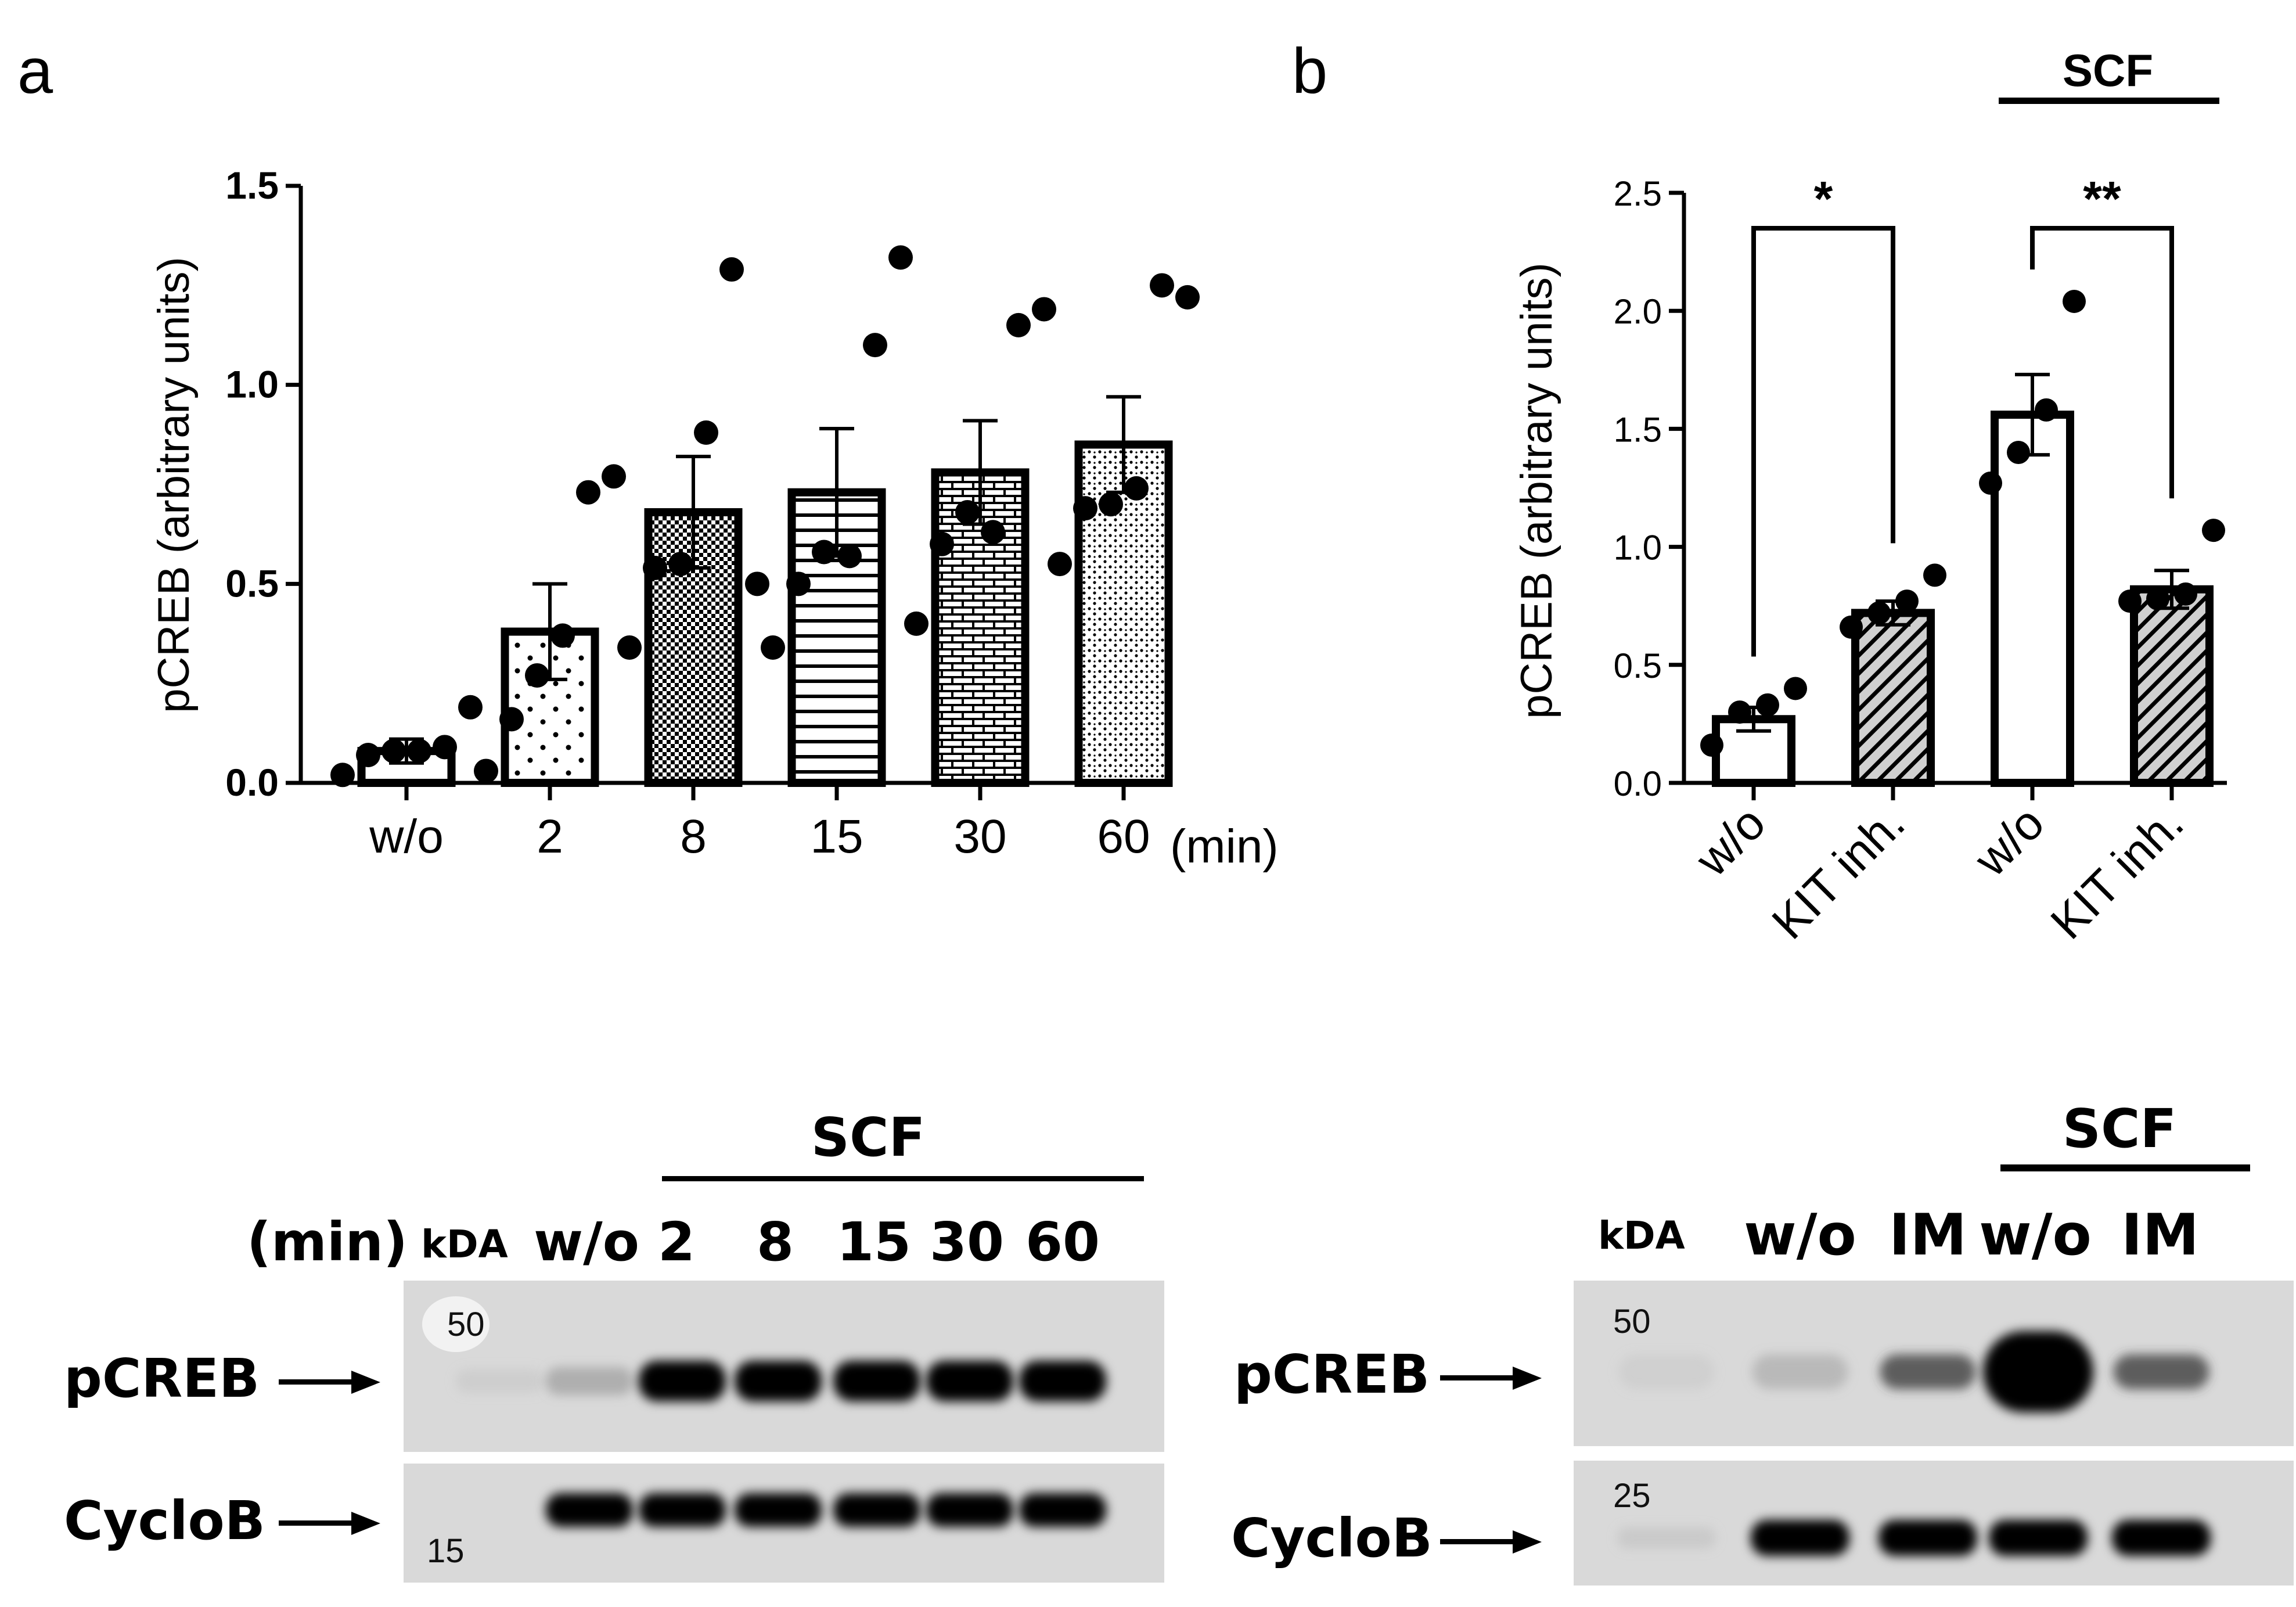 The image size is (2296, 1607). I want to click on panel-b-significance-bracket: **, so click(2102, 335).